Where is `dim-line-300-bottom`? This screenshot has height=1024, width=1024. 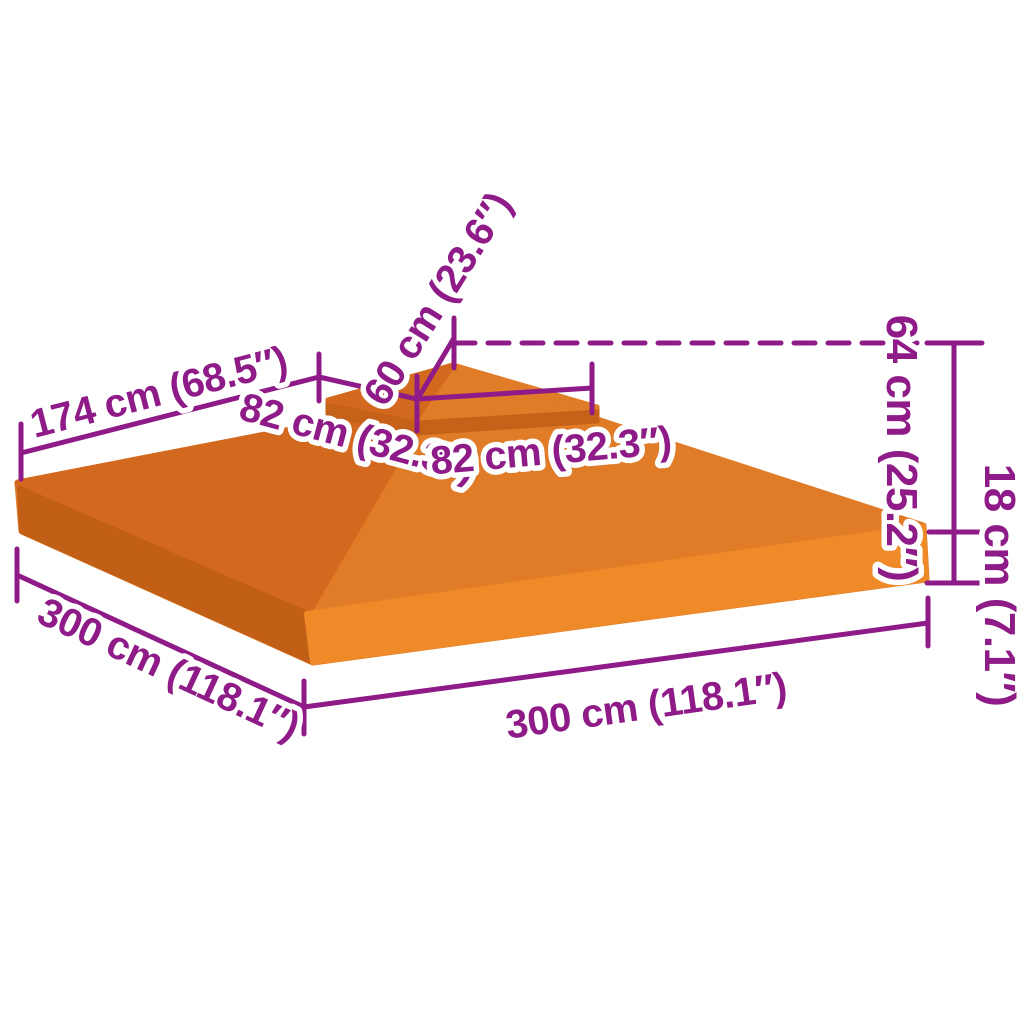
dim-line-300-bottom is located at coordinates (616, 665).